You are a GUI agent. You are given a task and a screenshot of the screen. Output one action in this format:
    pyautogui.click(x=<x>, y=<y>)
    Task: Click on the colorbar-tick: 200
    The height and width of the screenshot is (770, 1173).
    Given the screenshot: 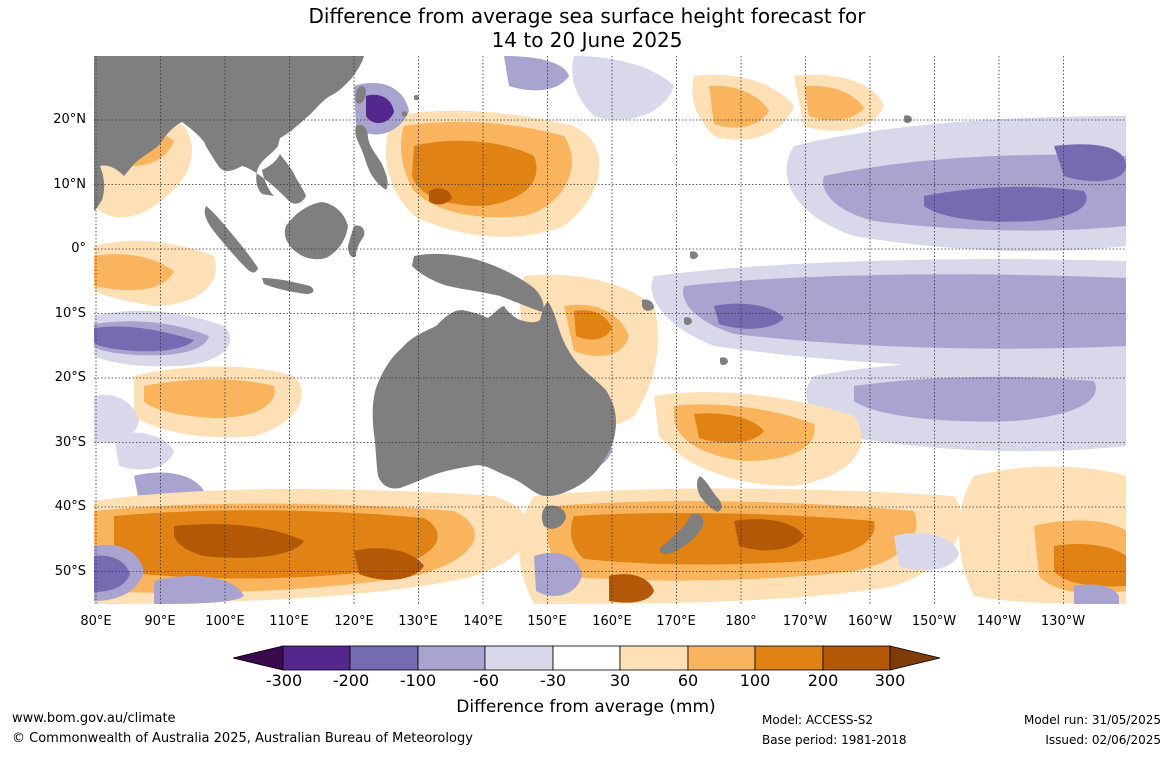 What is the action you would take?
    pyautogui.click(x=823, y=680)
    